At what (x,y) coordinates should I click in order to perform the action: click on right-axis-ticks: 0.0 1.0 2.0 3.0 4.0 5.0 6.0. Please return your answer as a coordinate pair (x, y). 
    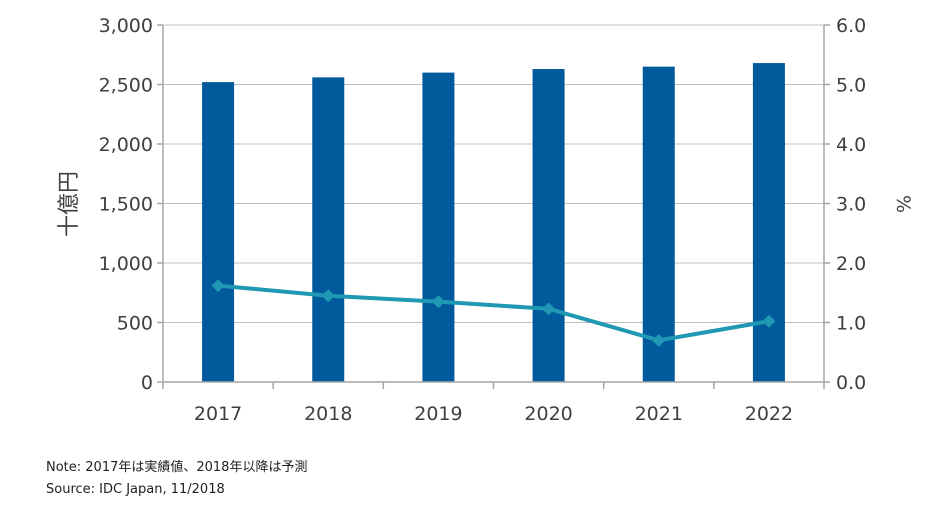
    Looking at the image, I should click on (851, 204).